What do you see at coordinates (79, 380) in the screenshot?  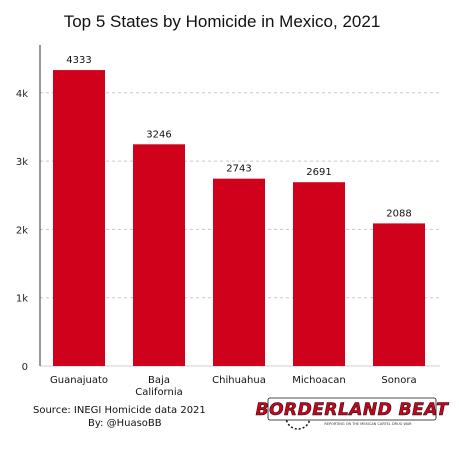 I see `x-tick-label: Guanajuato` at bounding box center [79, 380].